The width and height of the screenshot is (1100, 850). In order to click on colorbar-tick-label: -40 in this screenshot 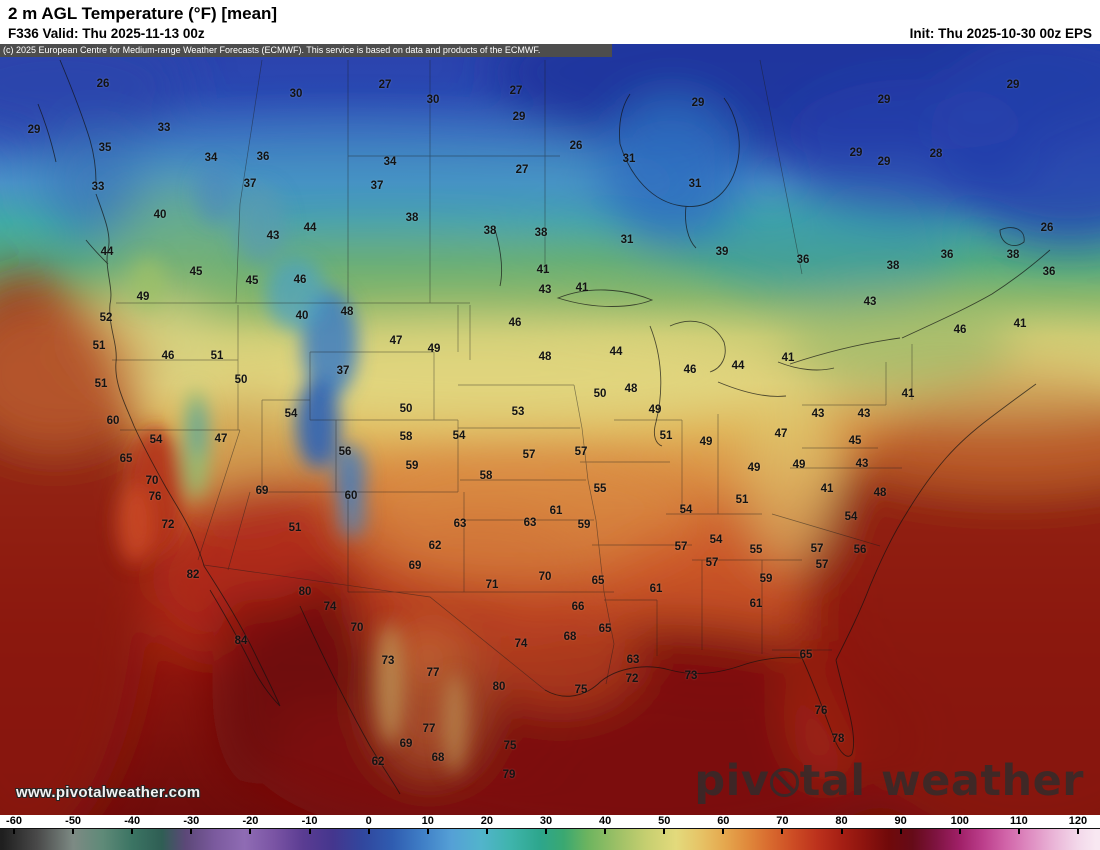, I will do `click(132, 821)`.